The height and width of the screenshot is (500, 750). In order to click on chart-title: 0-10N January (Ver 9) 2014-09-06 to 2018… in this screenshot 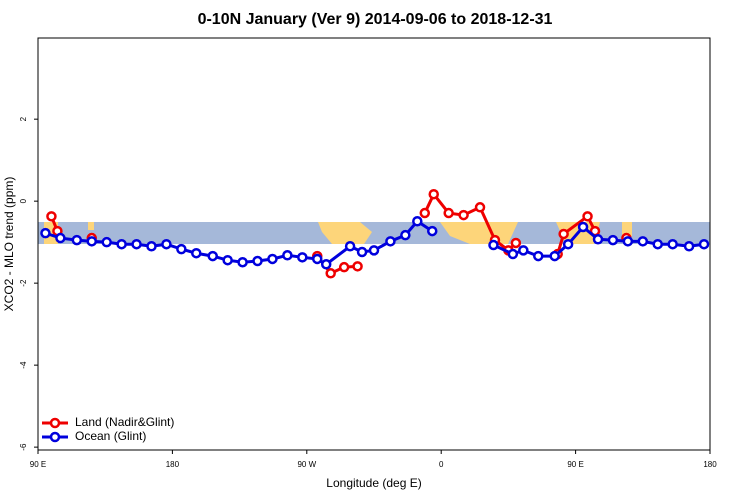, I will do `click(375, 19)`.